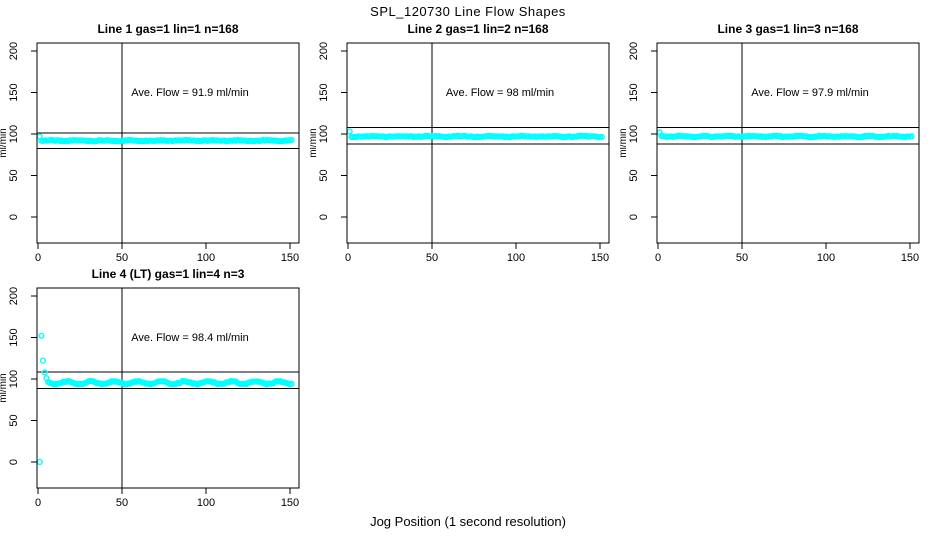 This screenshot has height=540, width=936. I want to click on ave-flow-annotation: Ave. Flow = 91.9 ml/min, so click(189, 93).